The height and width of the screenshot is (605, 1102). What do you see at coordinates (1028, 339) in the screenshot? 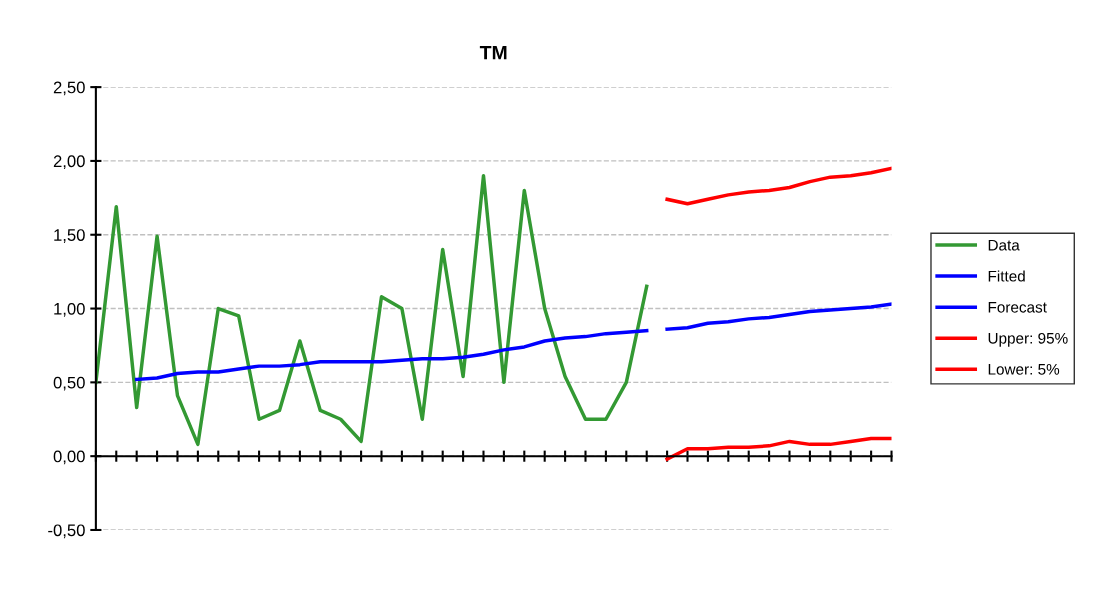
I see `legend-label: Upper: 95%` at bounding box center [1028, 339].